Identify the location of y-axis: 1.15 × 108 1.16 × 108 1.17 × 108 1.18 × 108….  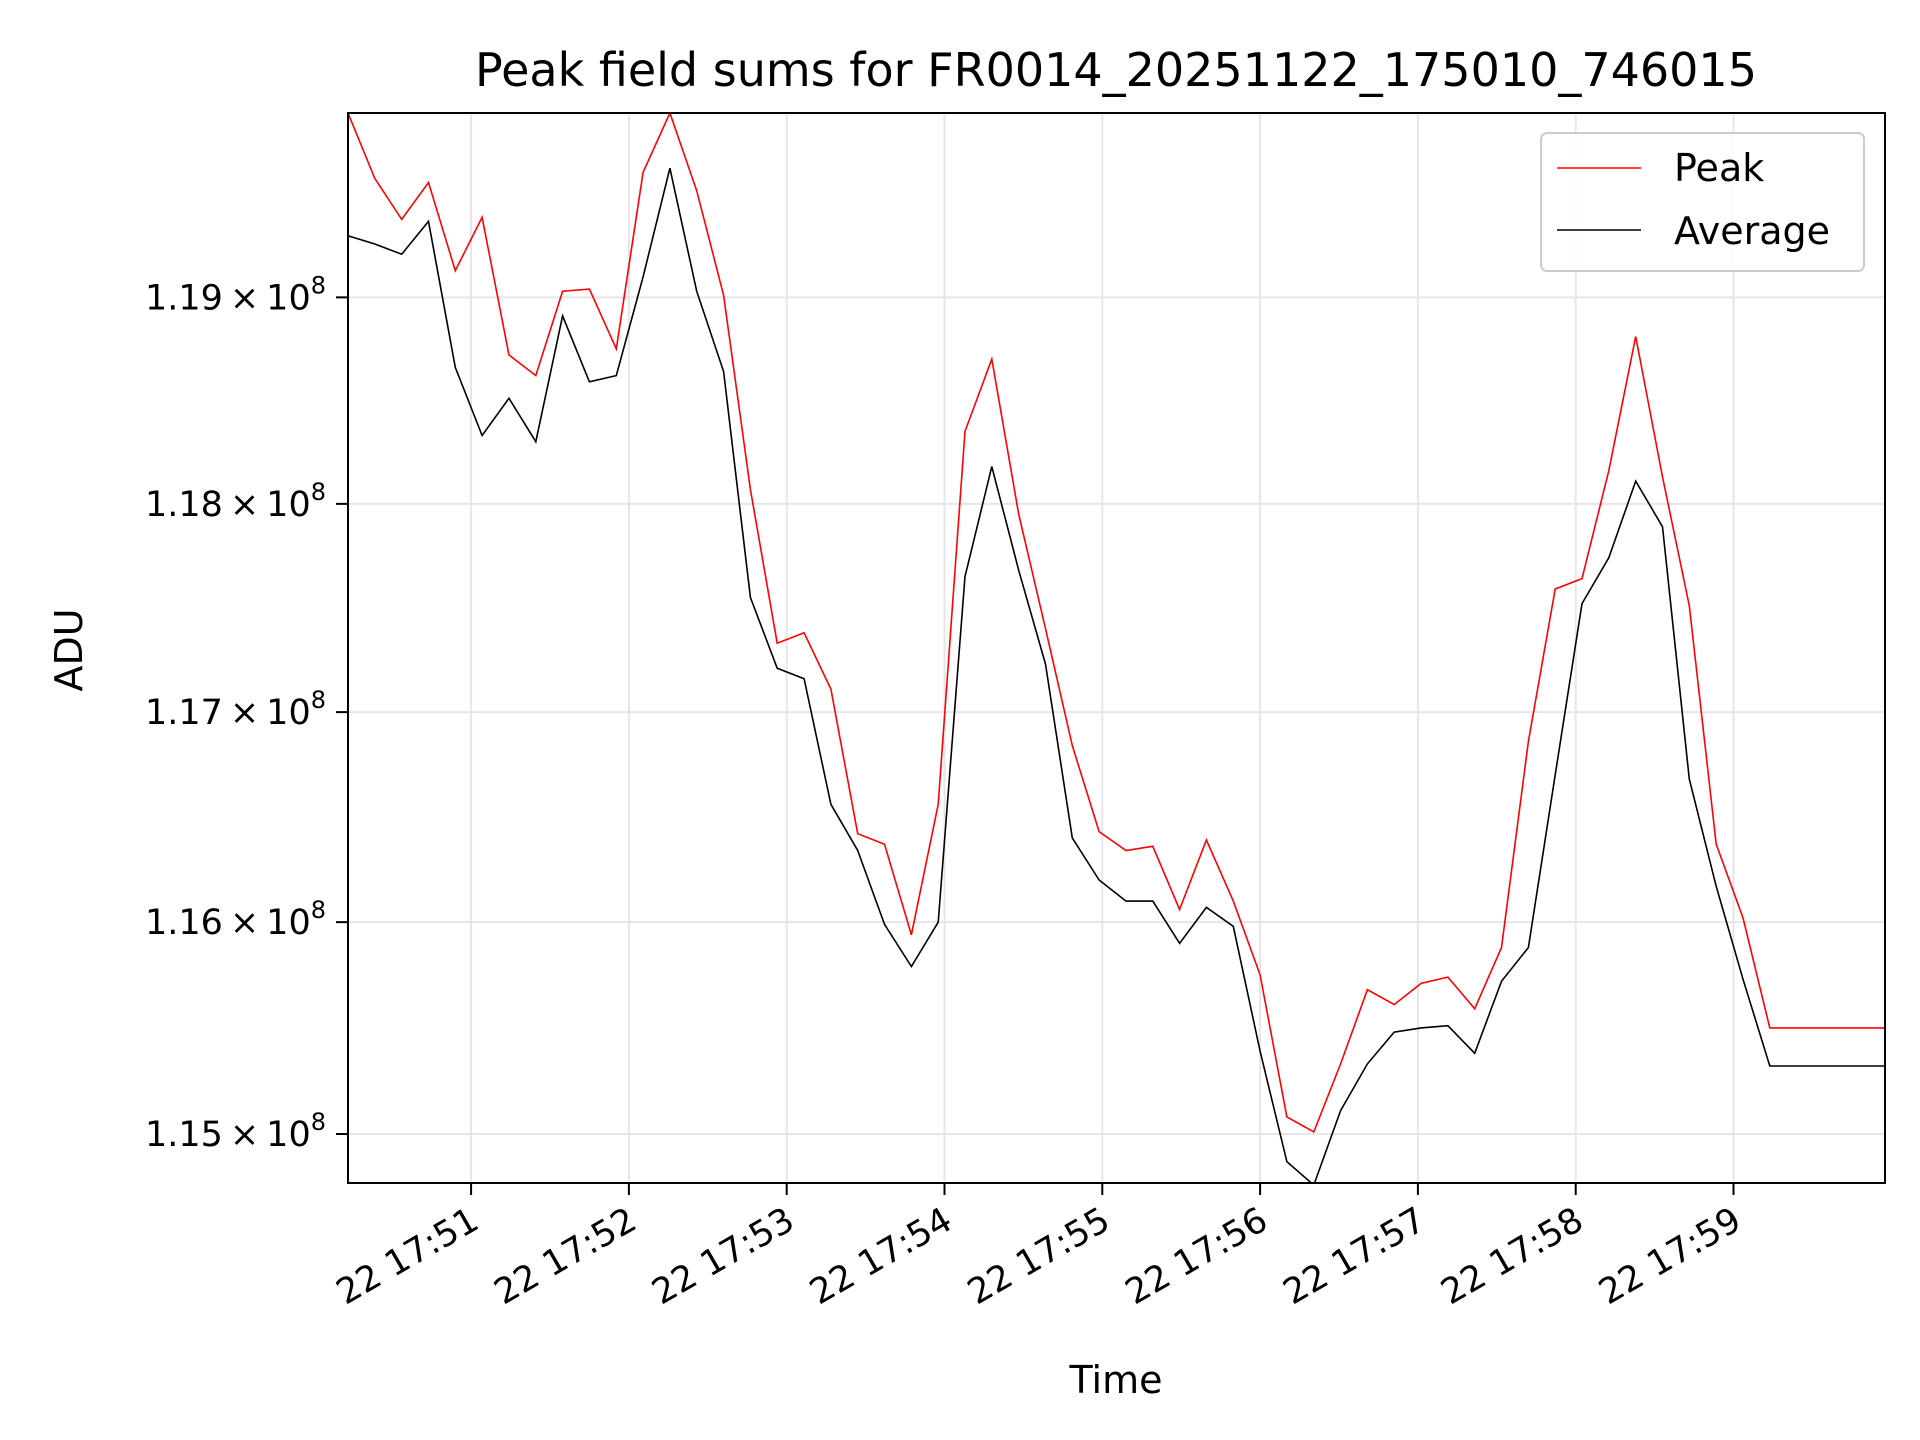
(246, 713).